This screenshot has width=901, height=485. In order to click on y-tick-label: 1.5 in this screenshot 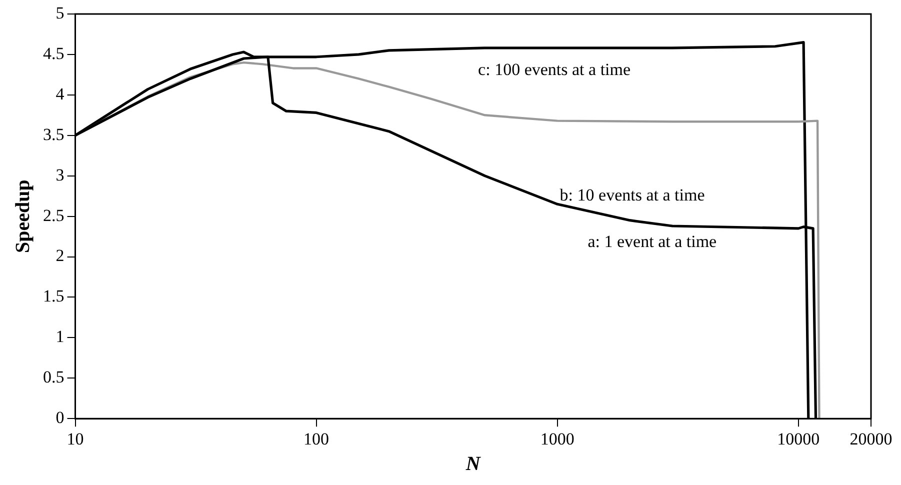, I will do `click(53, 296)`.